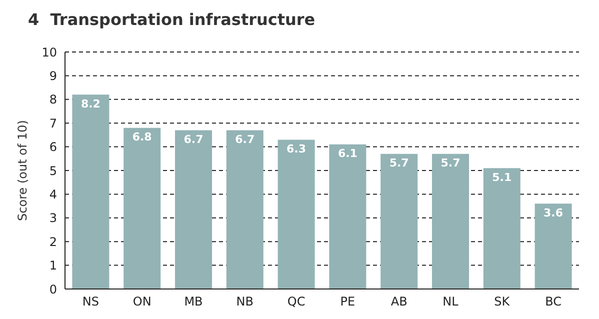 This screenshot has height=319, width=599. I want to click on data-label: 6.3, so click(296, 149).